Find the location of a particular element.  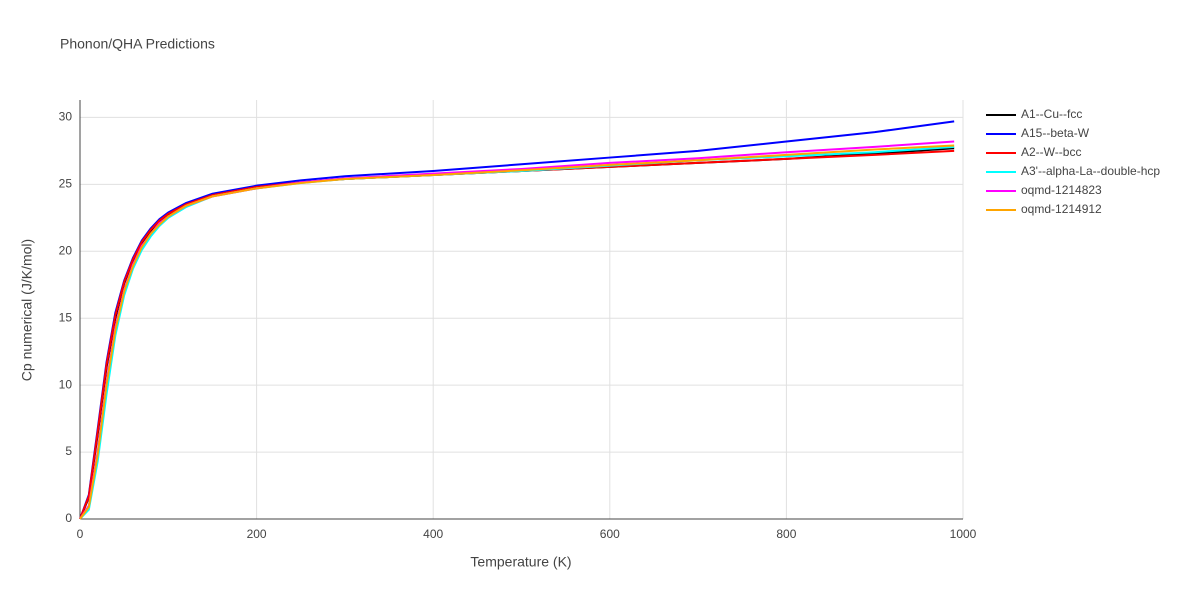

legend-label: A1--Cu--fcc is located at coordinates (1051, 114).